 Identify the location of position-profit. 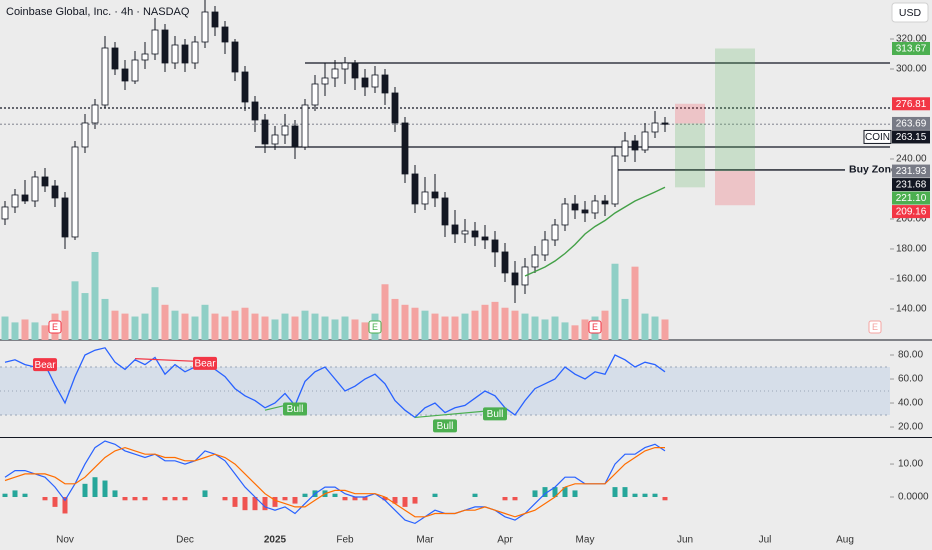
(735, 110).